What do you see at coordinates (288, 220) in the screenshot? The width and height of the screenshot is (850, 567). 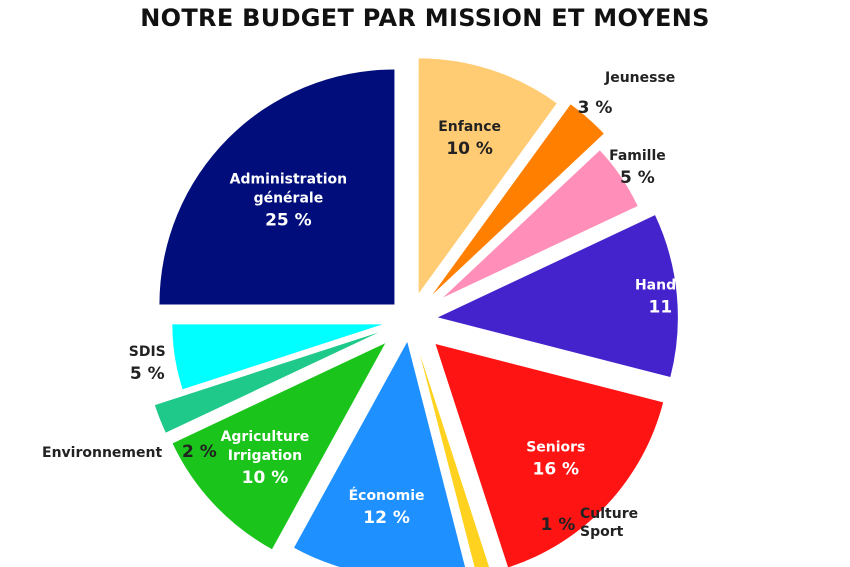 I see `slice-value-administration-generale: 25 %` at bounding box center [288, 220].